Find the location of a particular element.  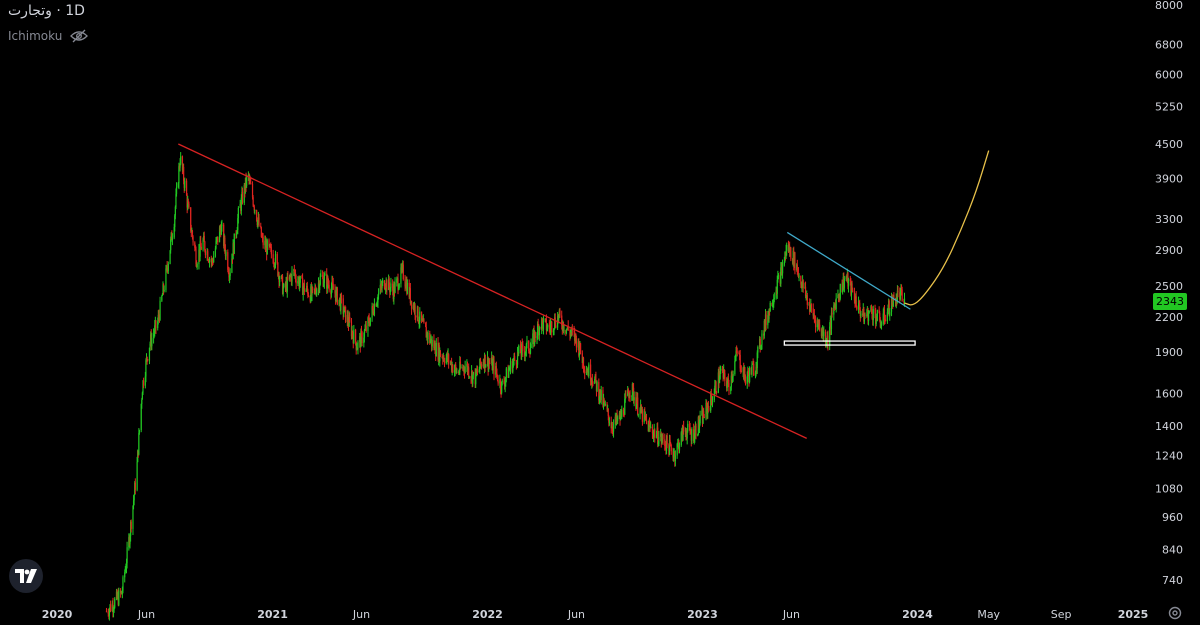

recent-trendline is located at coordinates (848, 270).